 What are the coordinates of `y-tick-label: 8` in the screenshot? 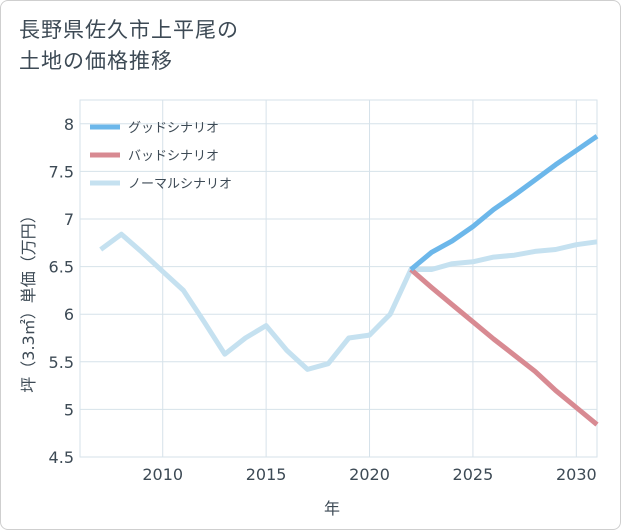 It's located at (69, 124).